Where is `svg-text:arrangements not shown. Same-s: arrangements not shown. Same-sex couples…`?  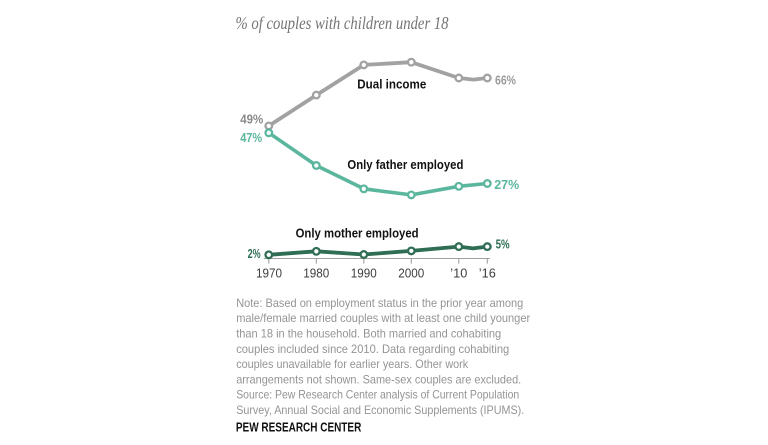
svg-text:arrangements not shown. Same-s: arrangements not shown. Same-sex couples… is located at coordinates (378, 379).